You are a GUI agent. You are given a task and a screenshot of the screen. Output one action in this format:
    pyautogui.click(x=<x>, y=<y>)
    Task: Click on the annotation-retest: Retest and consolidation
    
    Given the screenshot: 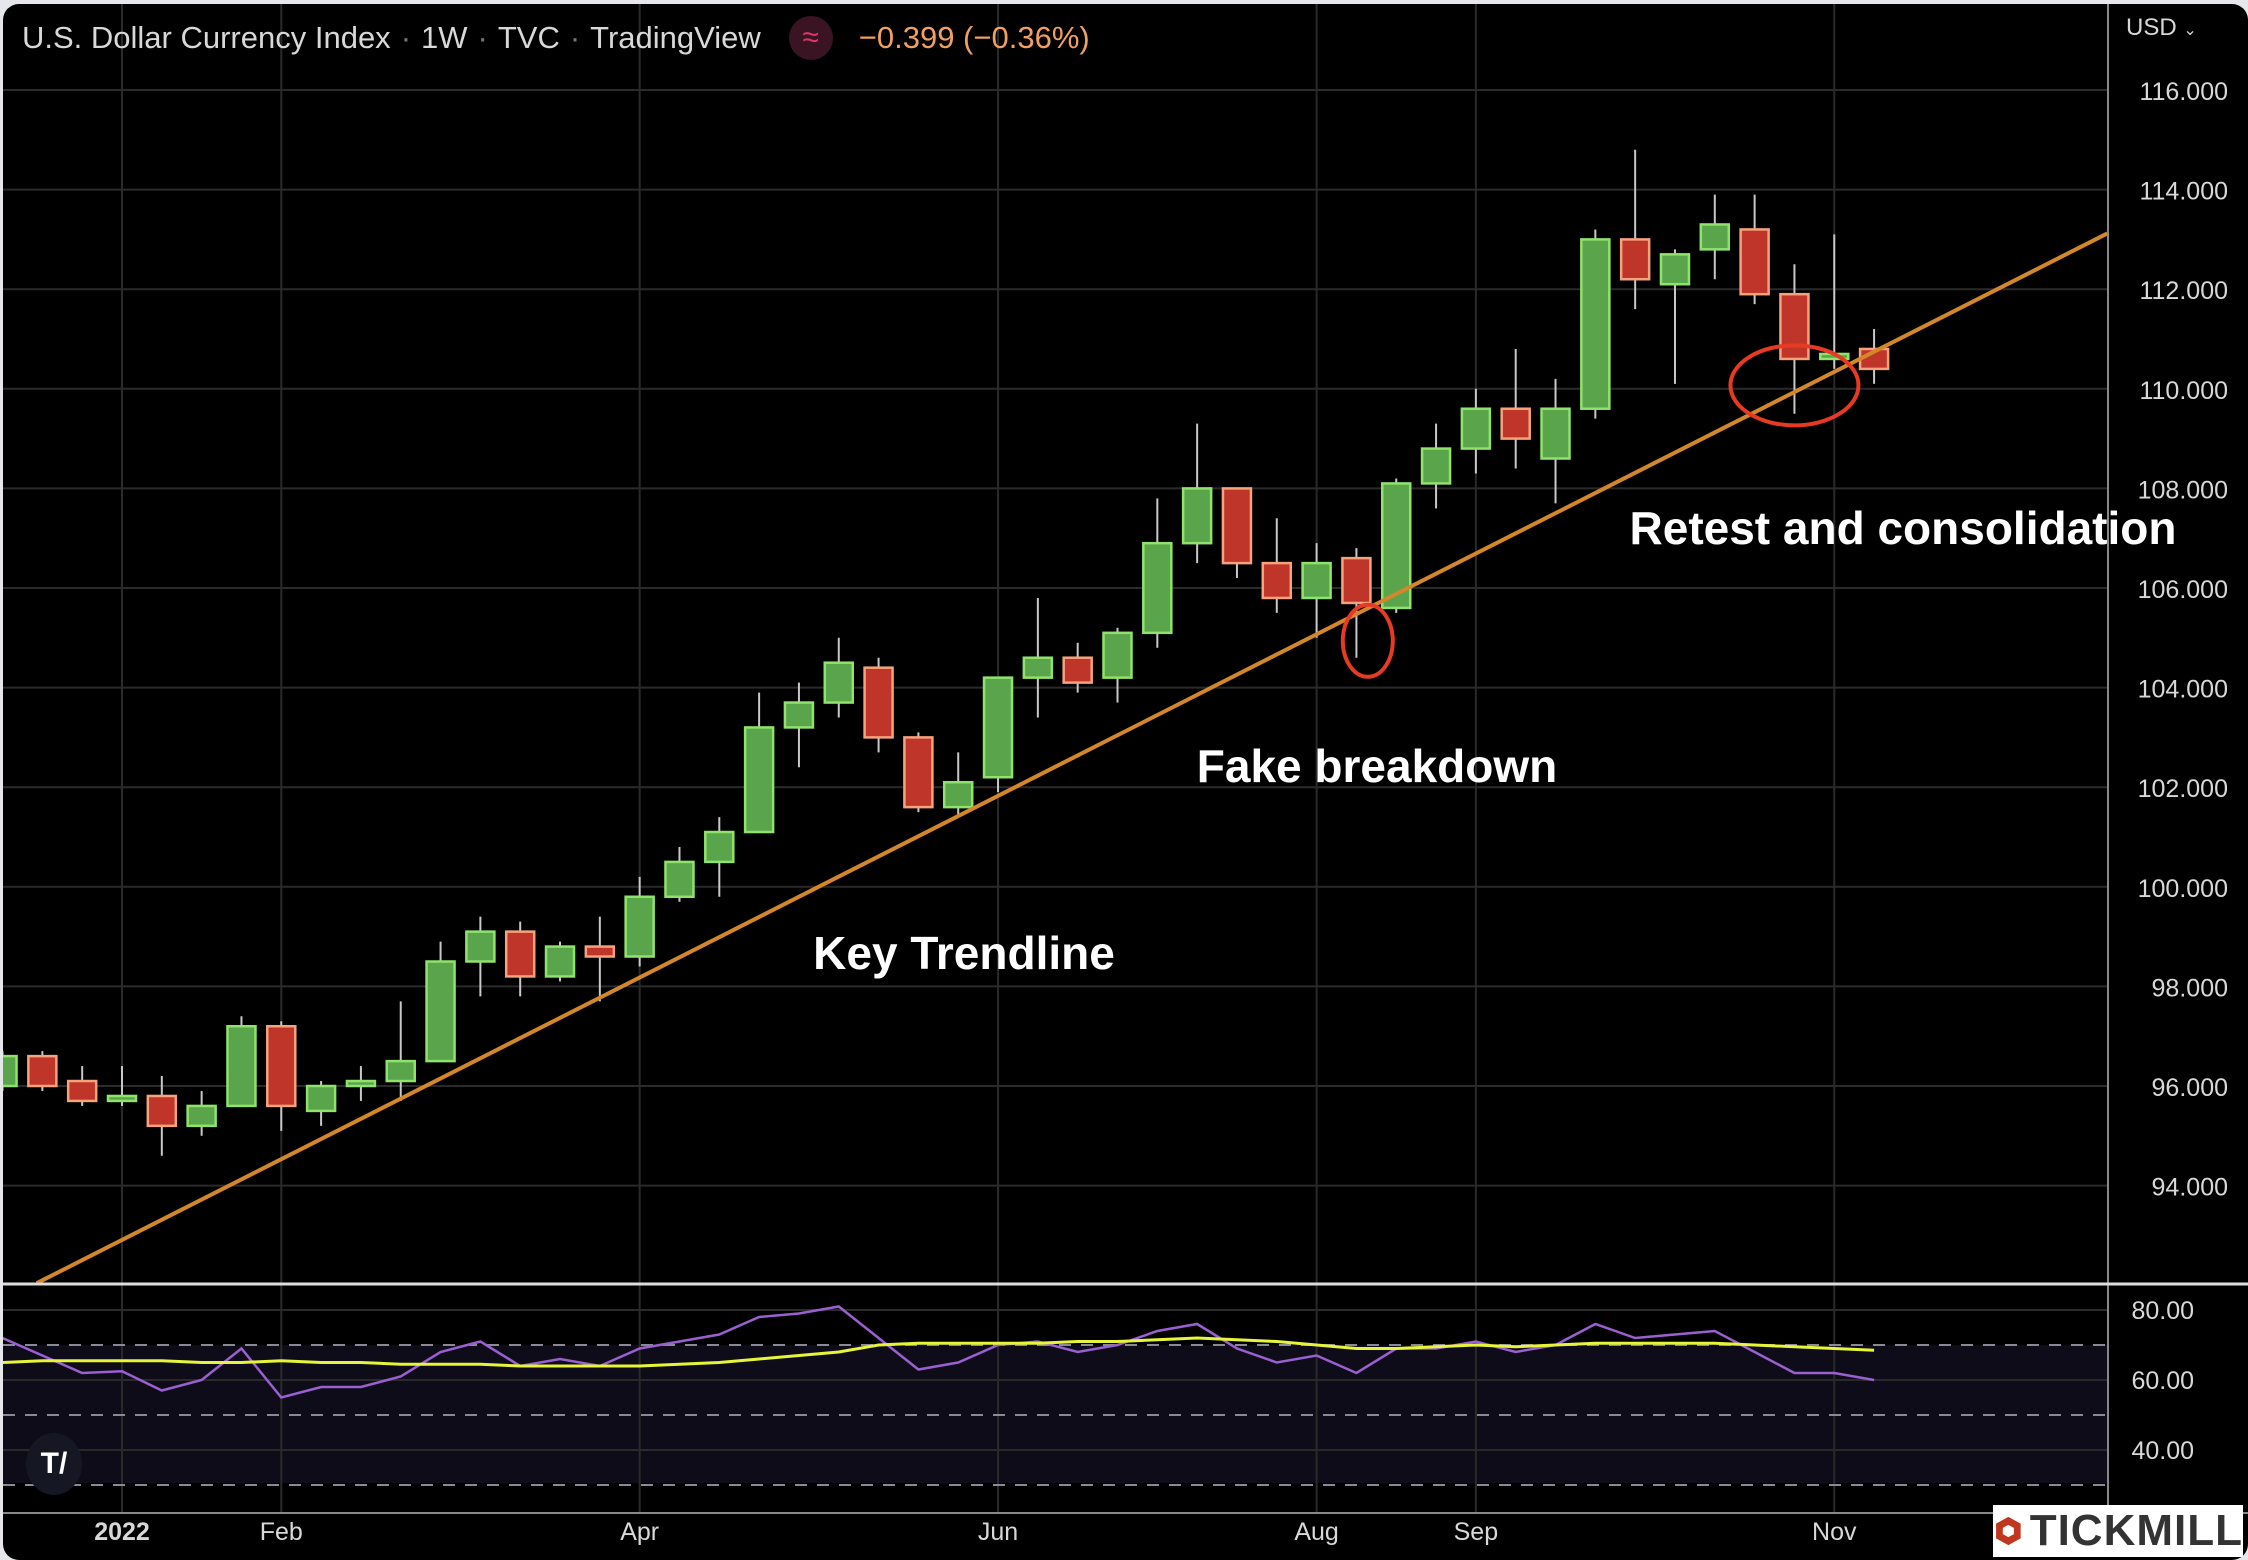 What is the action you would take?
    pyautogui.click(x=1903, y=528)
    